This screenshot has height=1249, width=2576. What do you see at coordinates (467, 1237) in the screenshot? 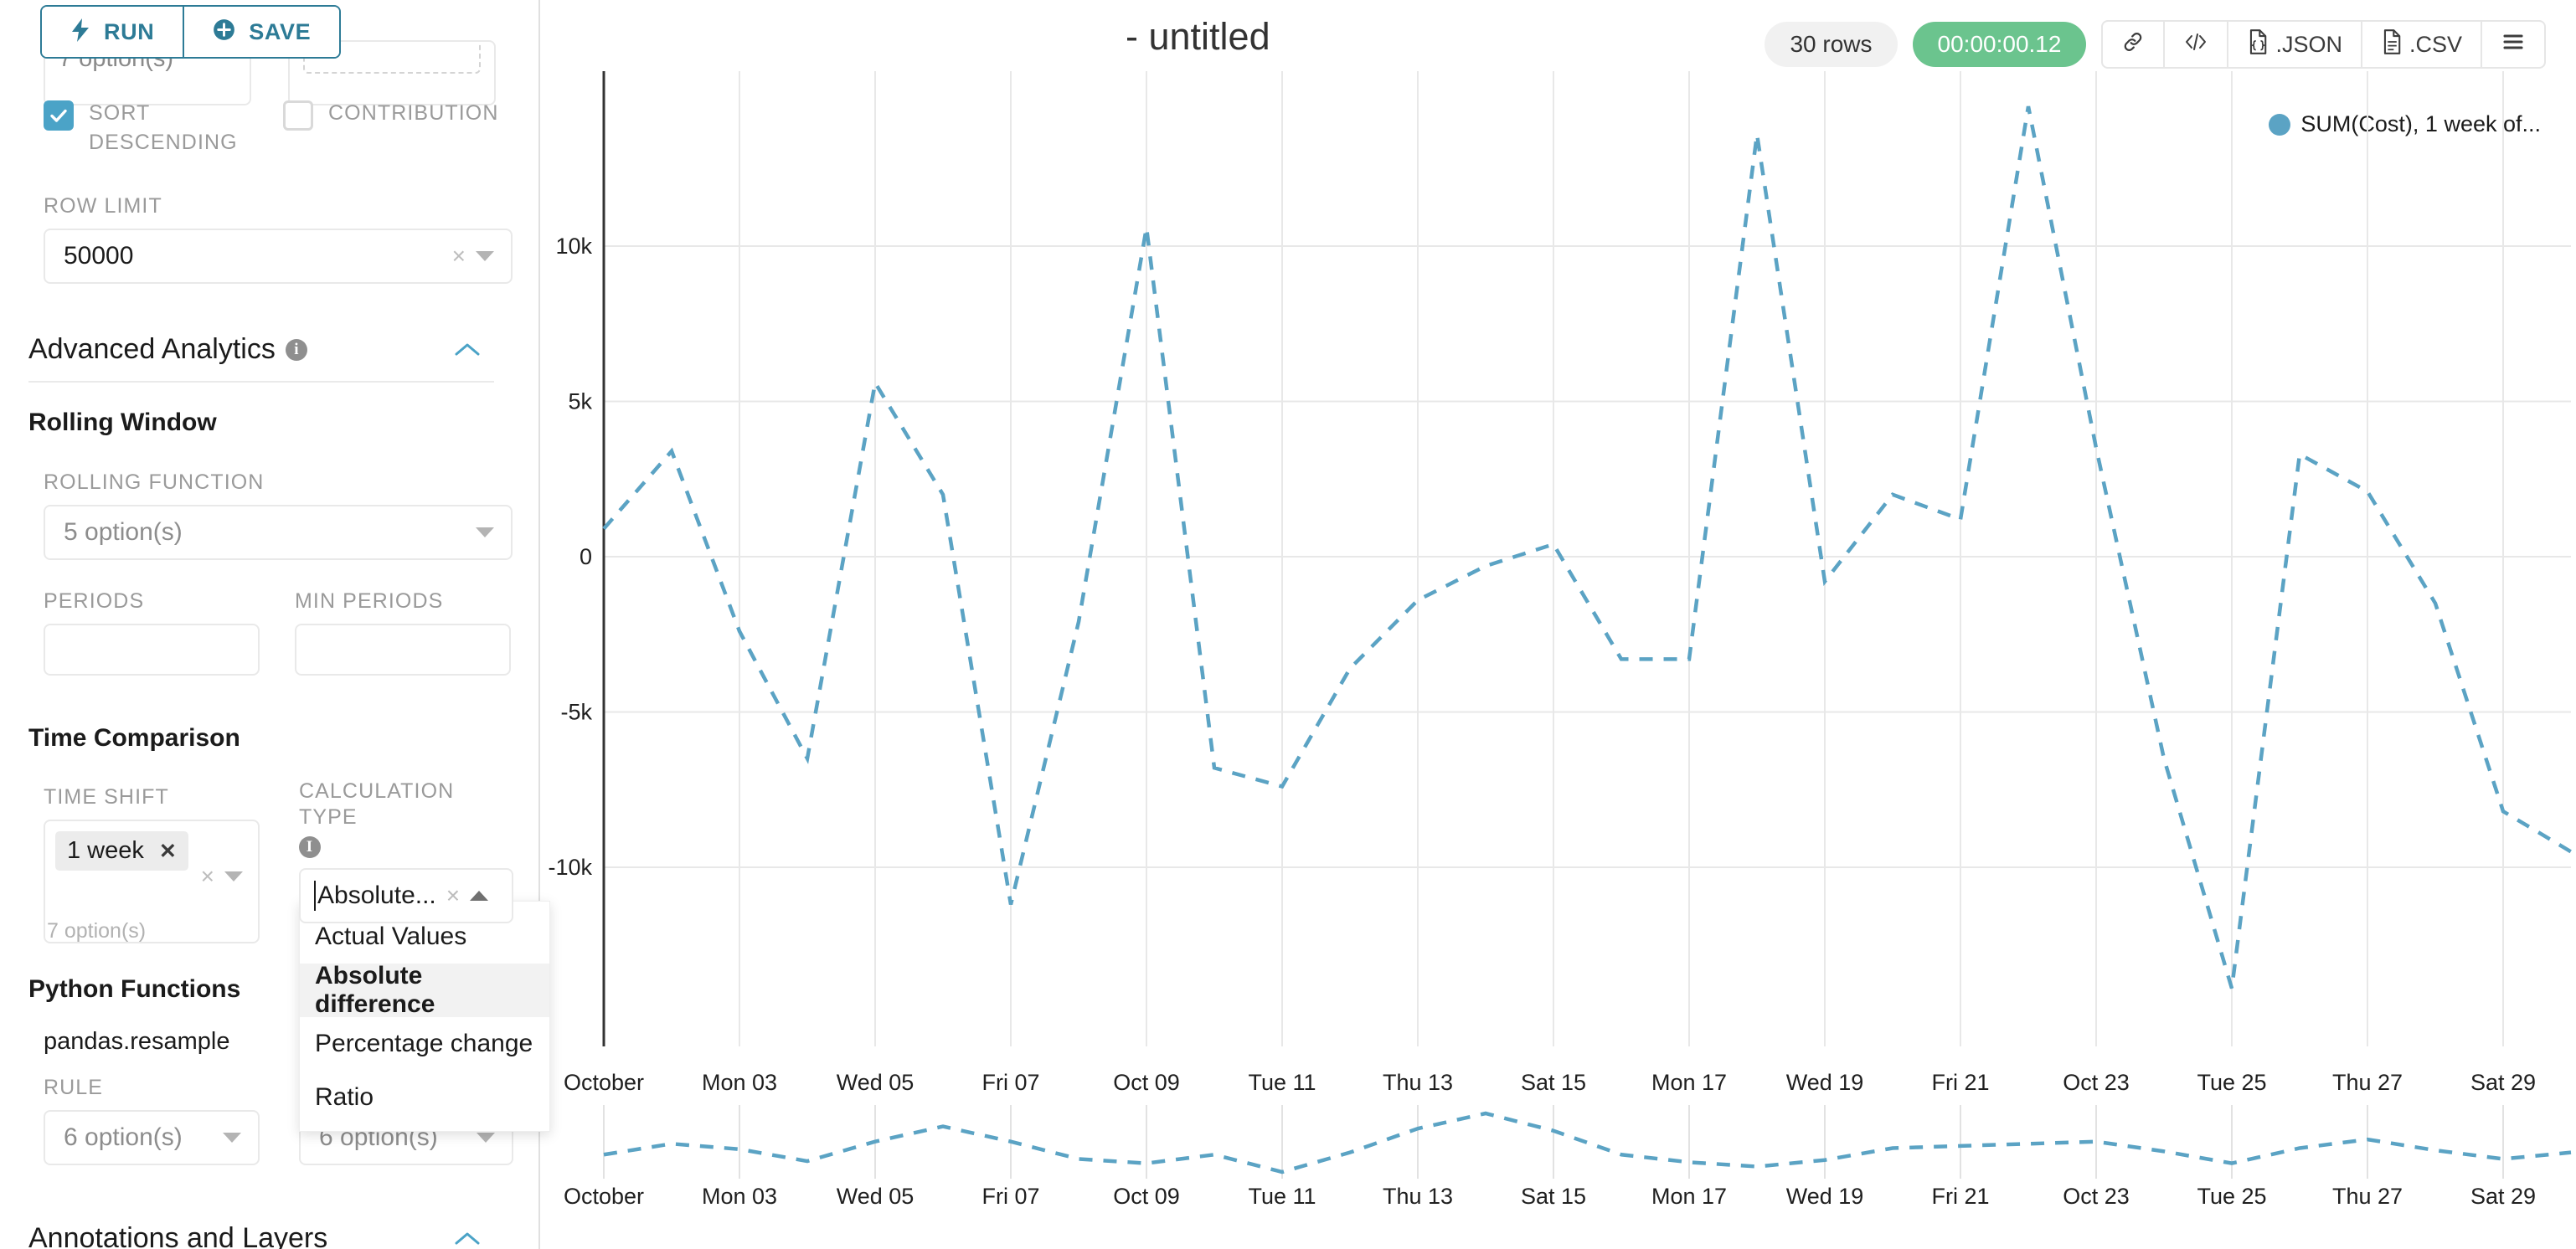
I see `chevron-up-icon` at bounding box center [467, 1237].